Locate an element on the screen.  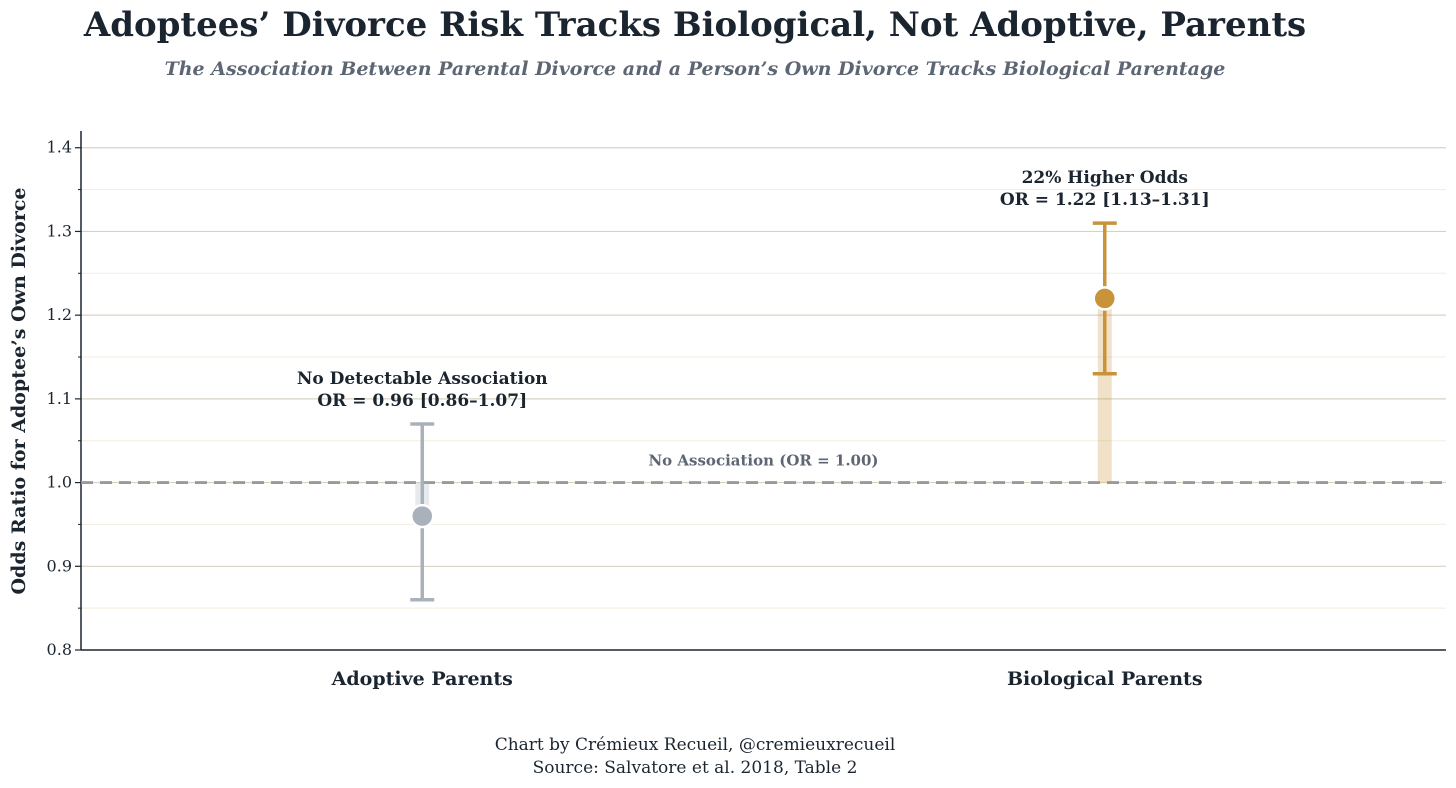
y-tick-label: 0.9 is located at coordinates (59, 565).